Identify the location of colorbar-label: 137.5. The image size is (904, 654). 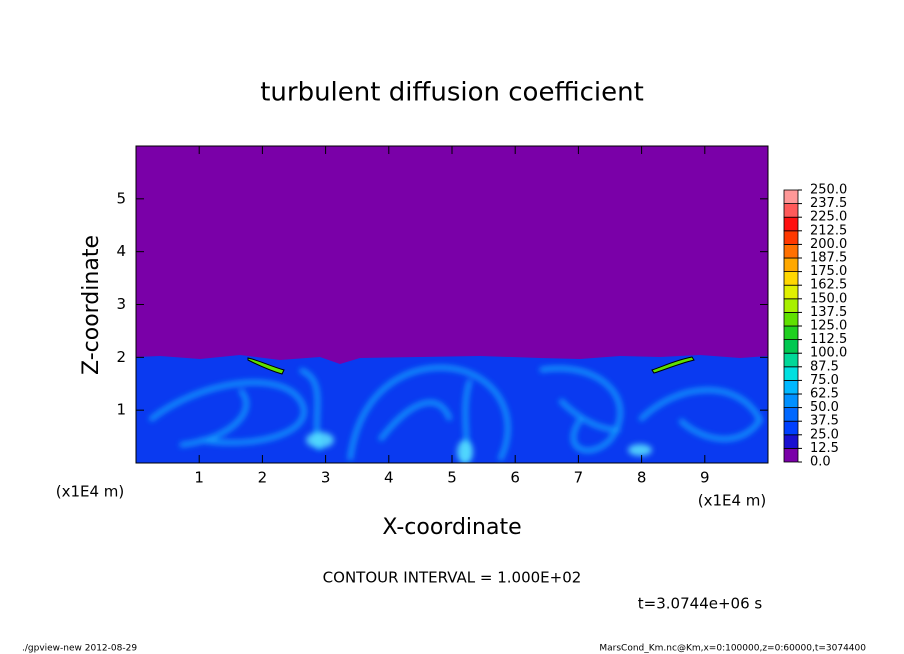
(828, 312).